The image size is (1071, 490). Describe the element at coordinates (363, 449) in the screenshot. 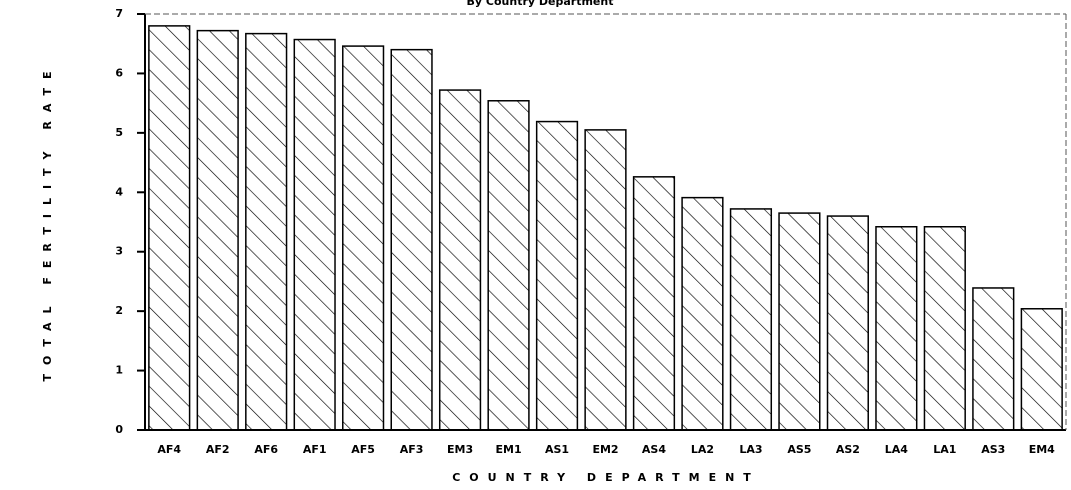

I see `x-tick-label: AF5` at that location.